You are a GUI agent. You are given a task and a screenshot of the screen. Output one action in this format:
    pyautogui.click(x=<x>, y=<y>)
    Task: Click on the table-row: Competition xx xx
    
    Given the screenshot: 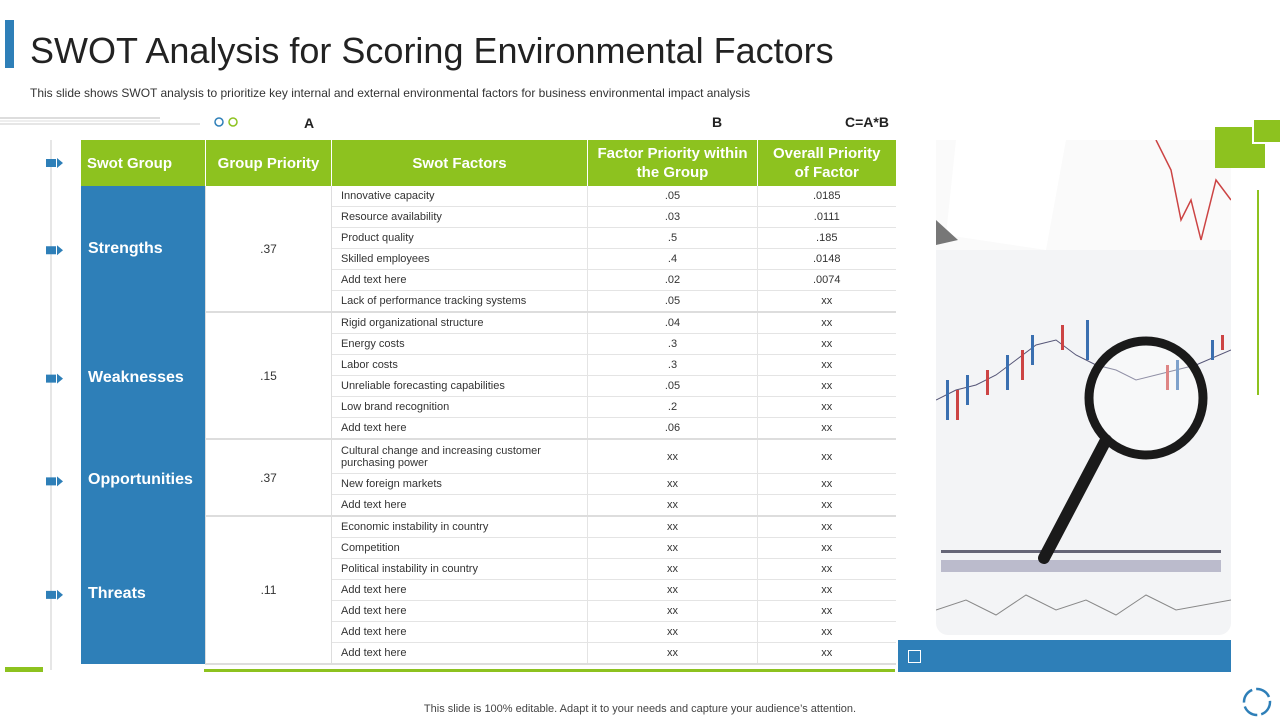 What is the action you would take?
    pyautogui.click(x=488, y=548)
    